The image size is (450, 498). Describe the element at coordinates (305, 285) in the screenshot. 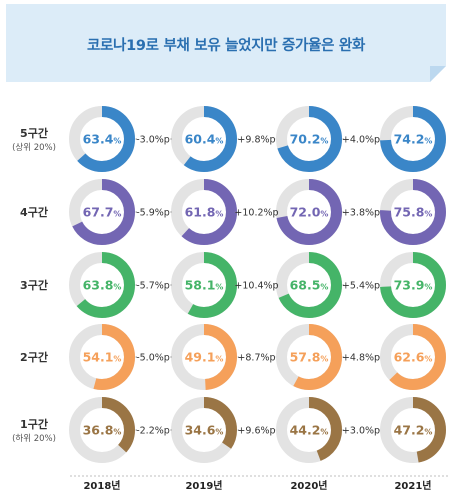

I see `donut-value-number: 68.5` at that location.